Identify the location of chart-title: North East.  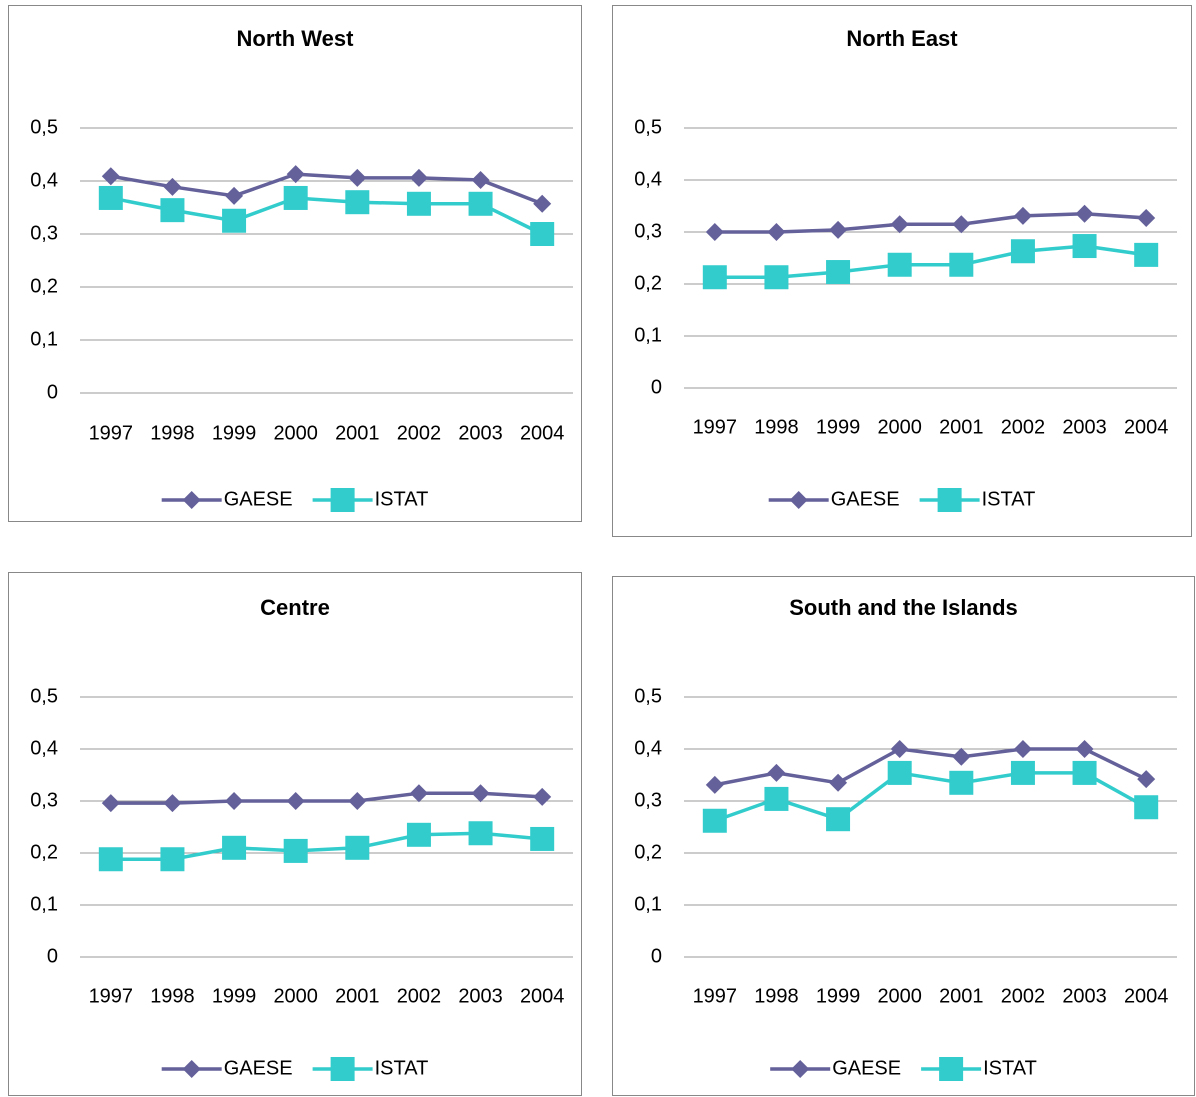
(902, 38).